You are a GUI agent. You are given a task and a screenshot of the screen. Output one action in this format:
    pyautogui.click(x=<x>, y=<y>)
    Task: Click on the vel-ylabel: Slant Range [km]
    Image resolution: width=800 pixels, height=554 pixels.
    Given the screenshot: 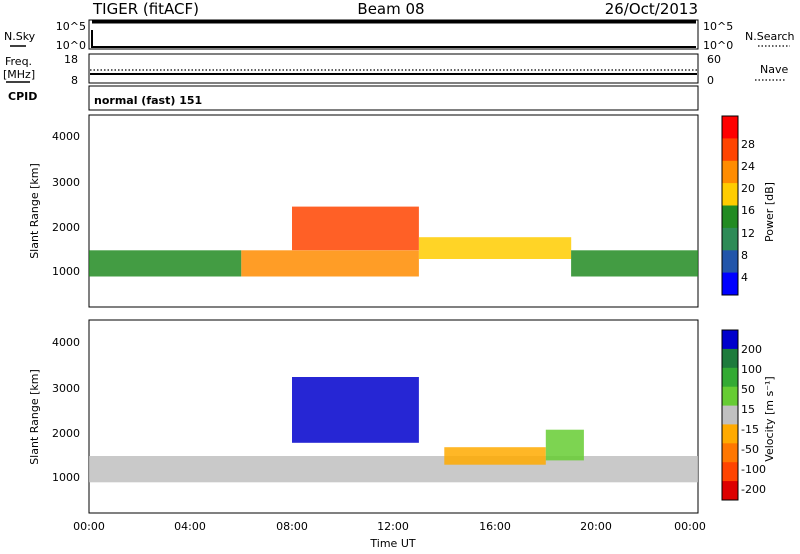 What is the action you would take?
    pyautogui.click(x=34, y=417)
    